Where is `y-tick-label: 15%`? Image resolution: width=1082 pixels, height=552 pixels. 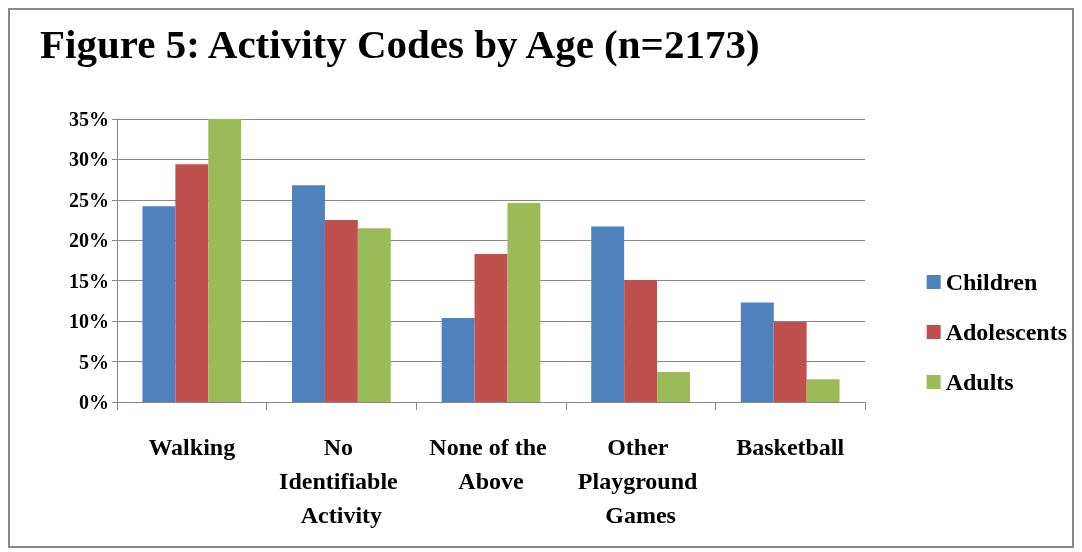 y-tick-label: 15% is located at coordinates (89, 280).